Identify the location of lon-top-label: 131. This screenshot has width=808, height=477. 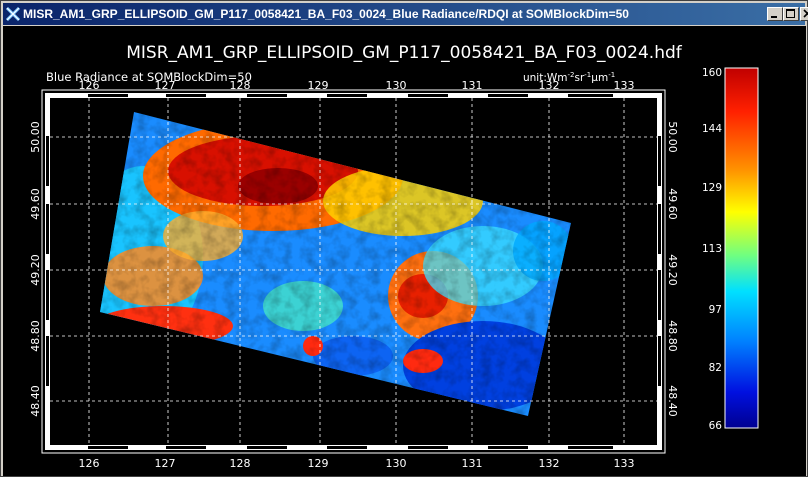
(472, 85).